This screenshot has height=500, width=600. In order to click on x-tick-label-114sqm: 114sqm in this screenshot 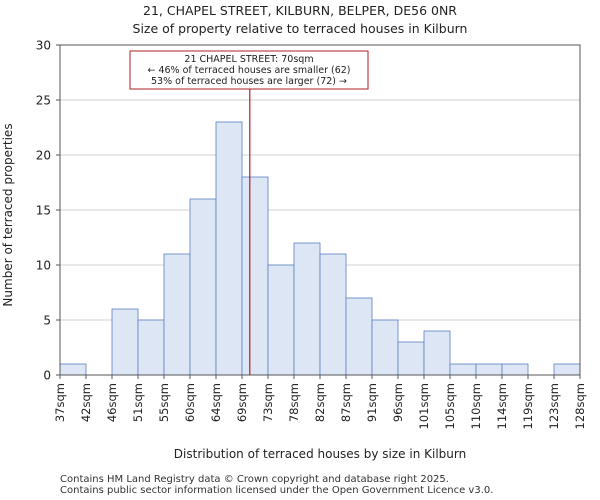, I will do `click(502, 406)`.